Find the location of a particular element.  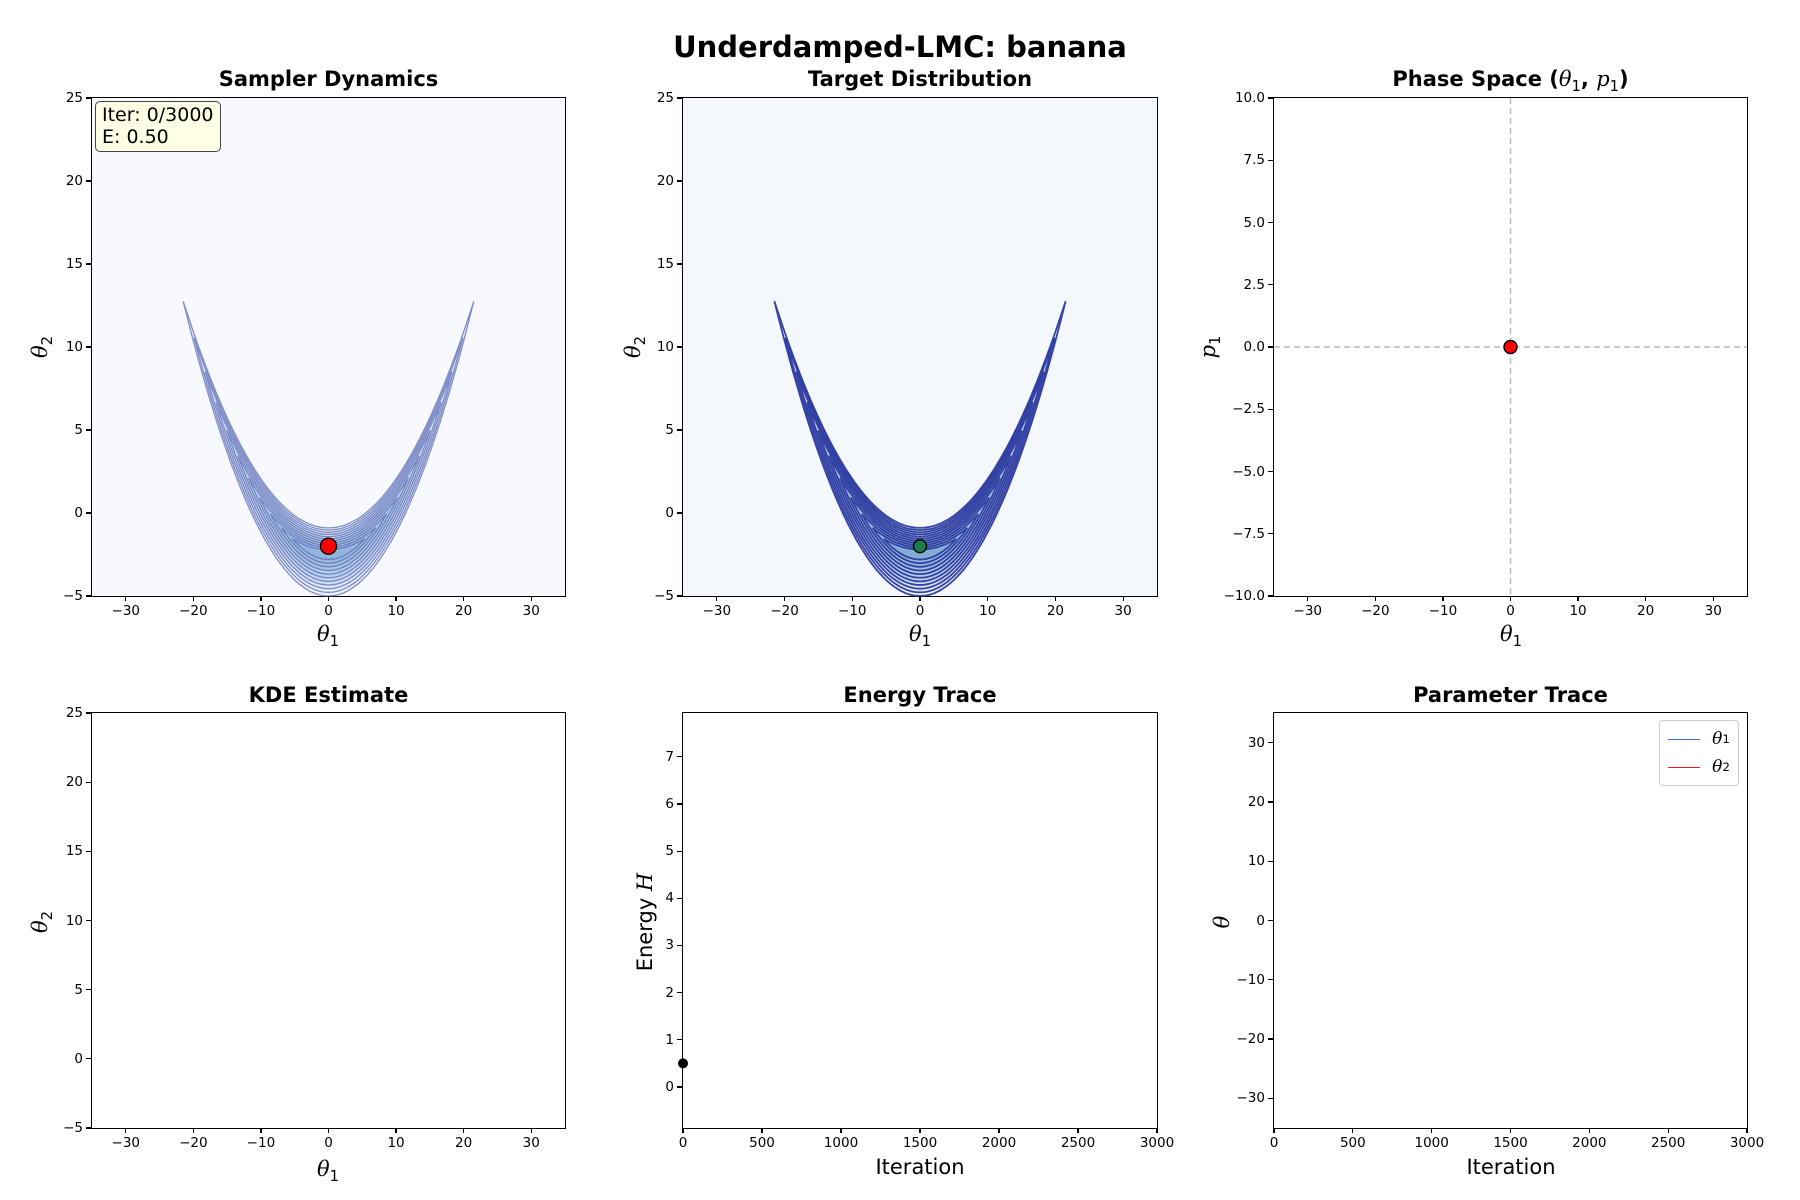

y-tick-label: −10.0 is located at coordinates (1244, 596).